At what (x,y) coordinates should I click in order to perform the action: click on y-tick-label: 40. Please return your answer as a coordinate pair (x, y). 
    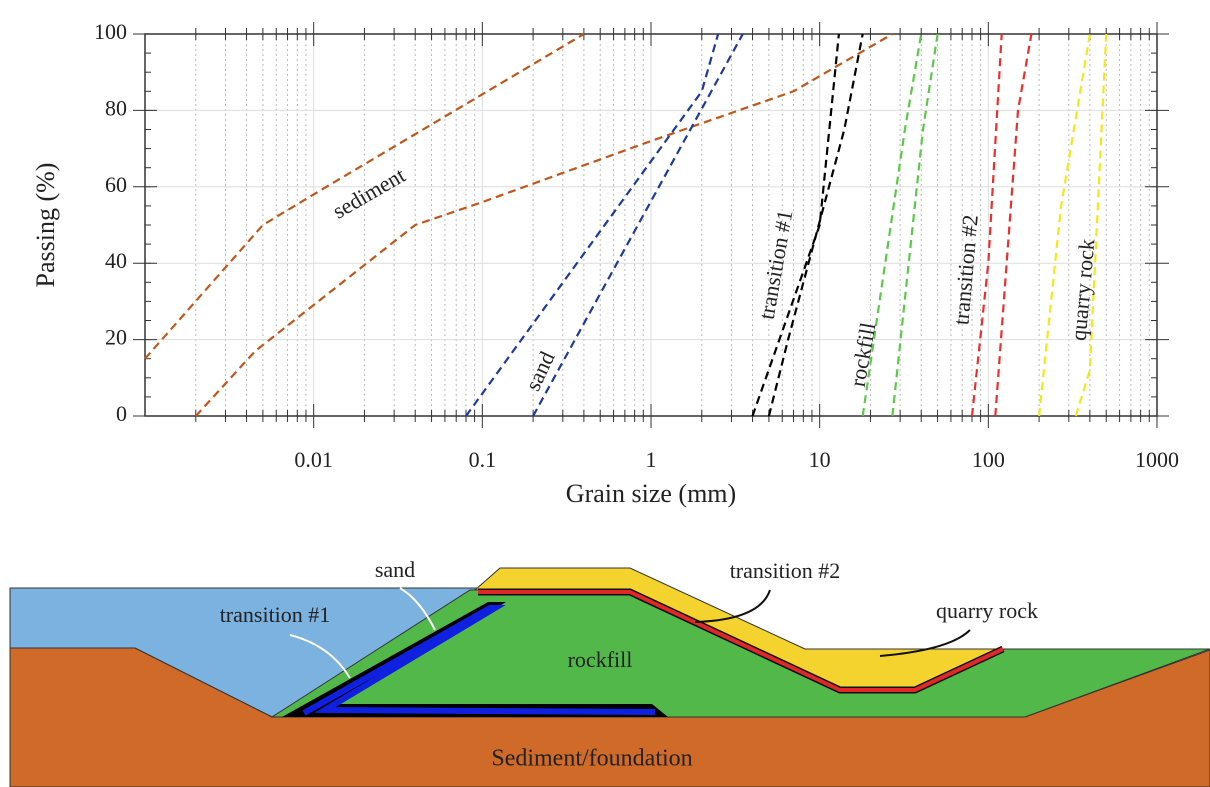
    Looking at the image, I should click on (116, 260).